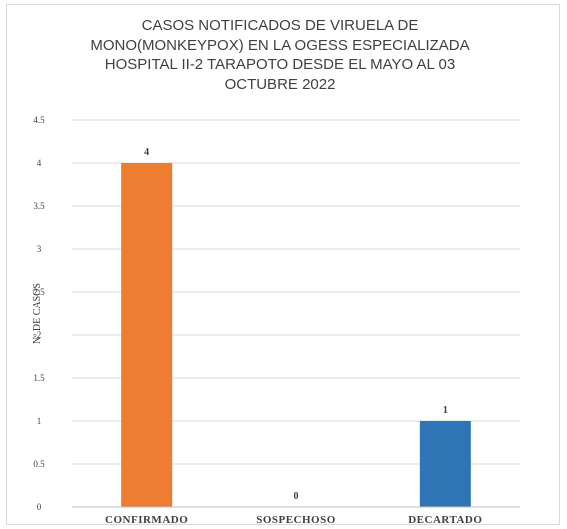 This screenshot has height=529, width=567. I want to click on y-axis-title: Nº DE CASOS, so click(37, 313).